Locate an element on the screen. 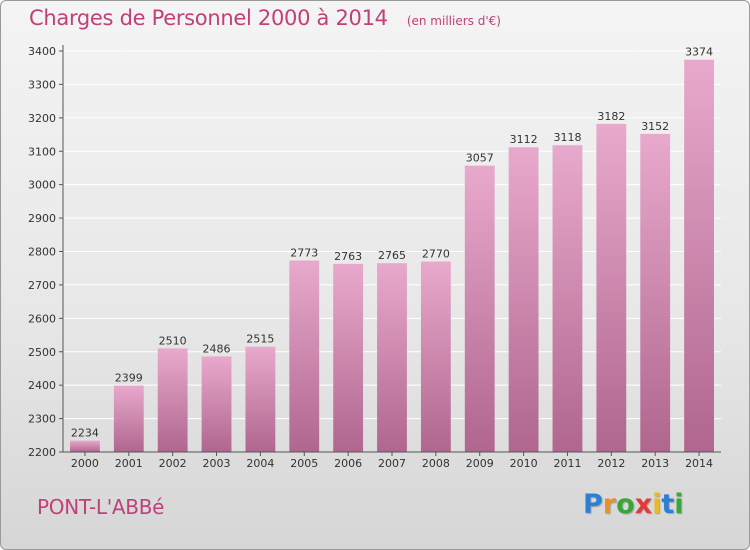  x-tick-label: 2002 is located at coordinates (173, 463).